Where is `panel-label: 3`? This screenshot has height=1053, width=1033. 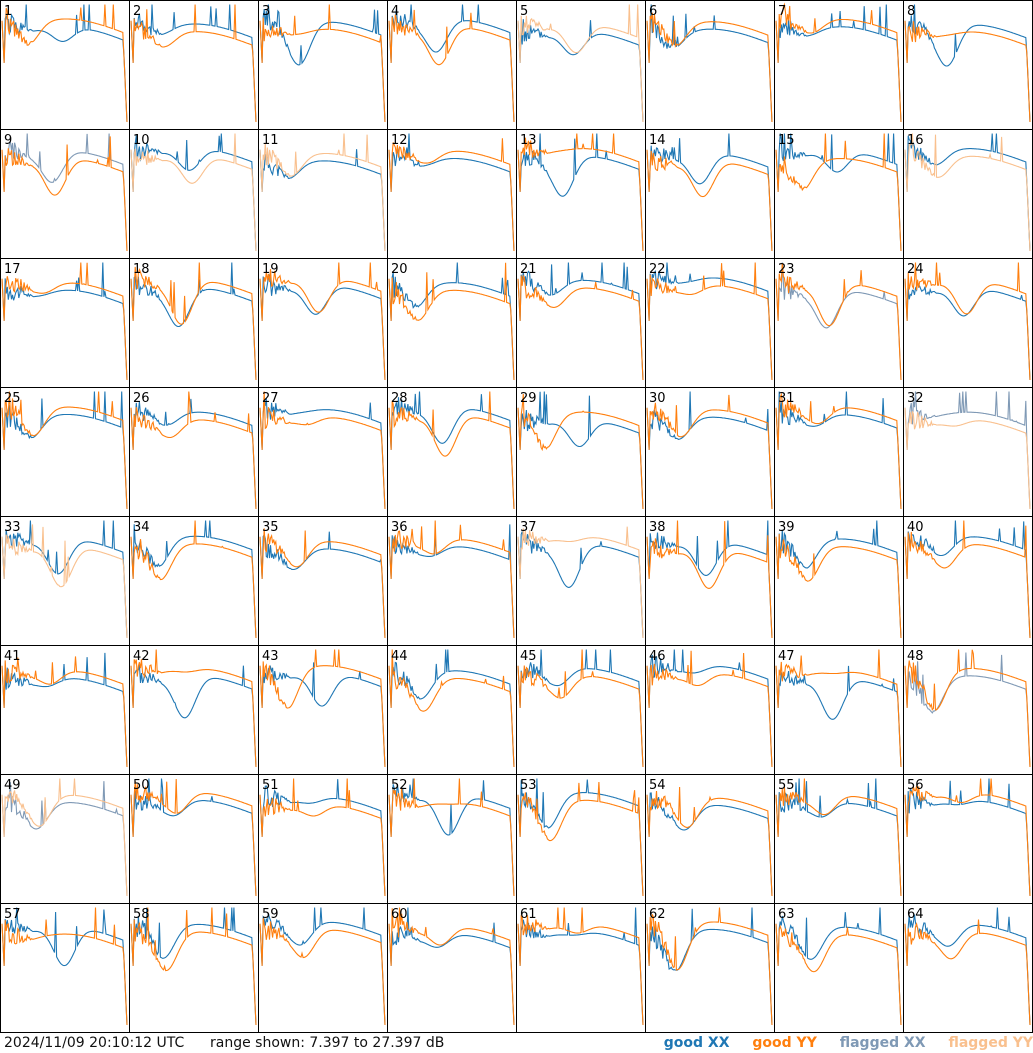
panel-label: 3 is located at coordinates (266, 11).